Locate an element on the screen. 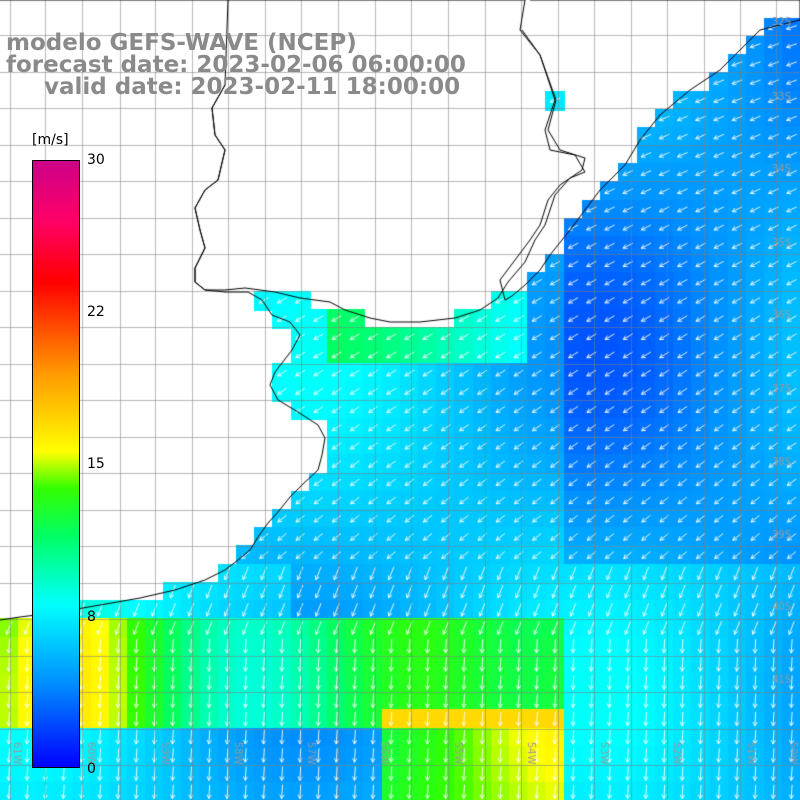 The height and width of the screenshot is (800, 800). colorbar-tick-8: 8 is located at coordinates (91, 617).